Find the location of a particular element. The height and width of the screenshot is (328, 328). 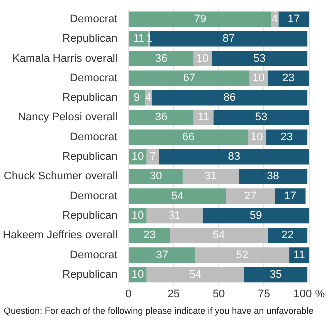

data-label: 35 is located at coordinates (276, 275).